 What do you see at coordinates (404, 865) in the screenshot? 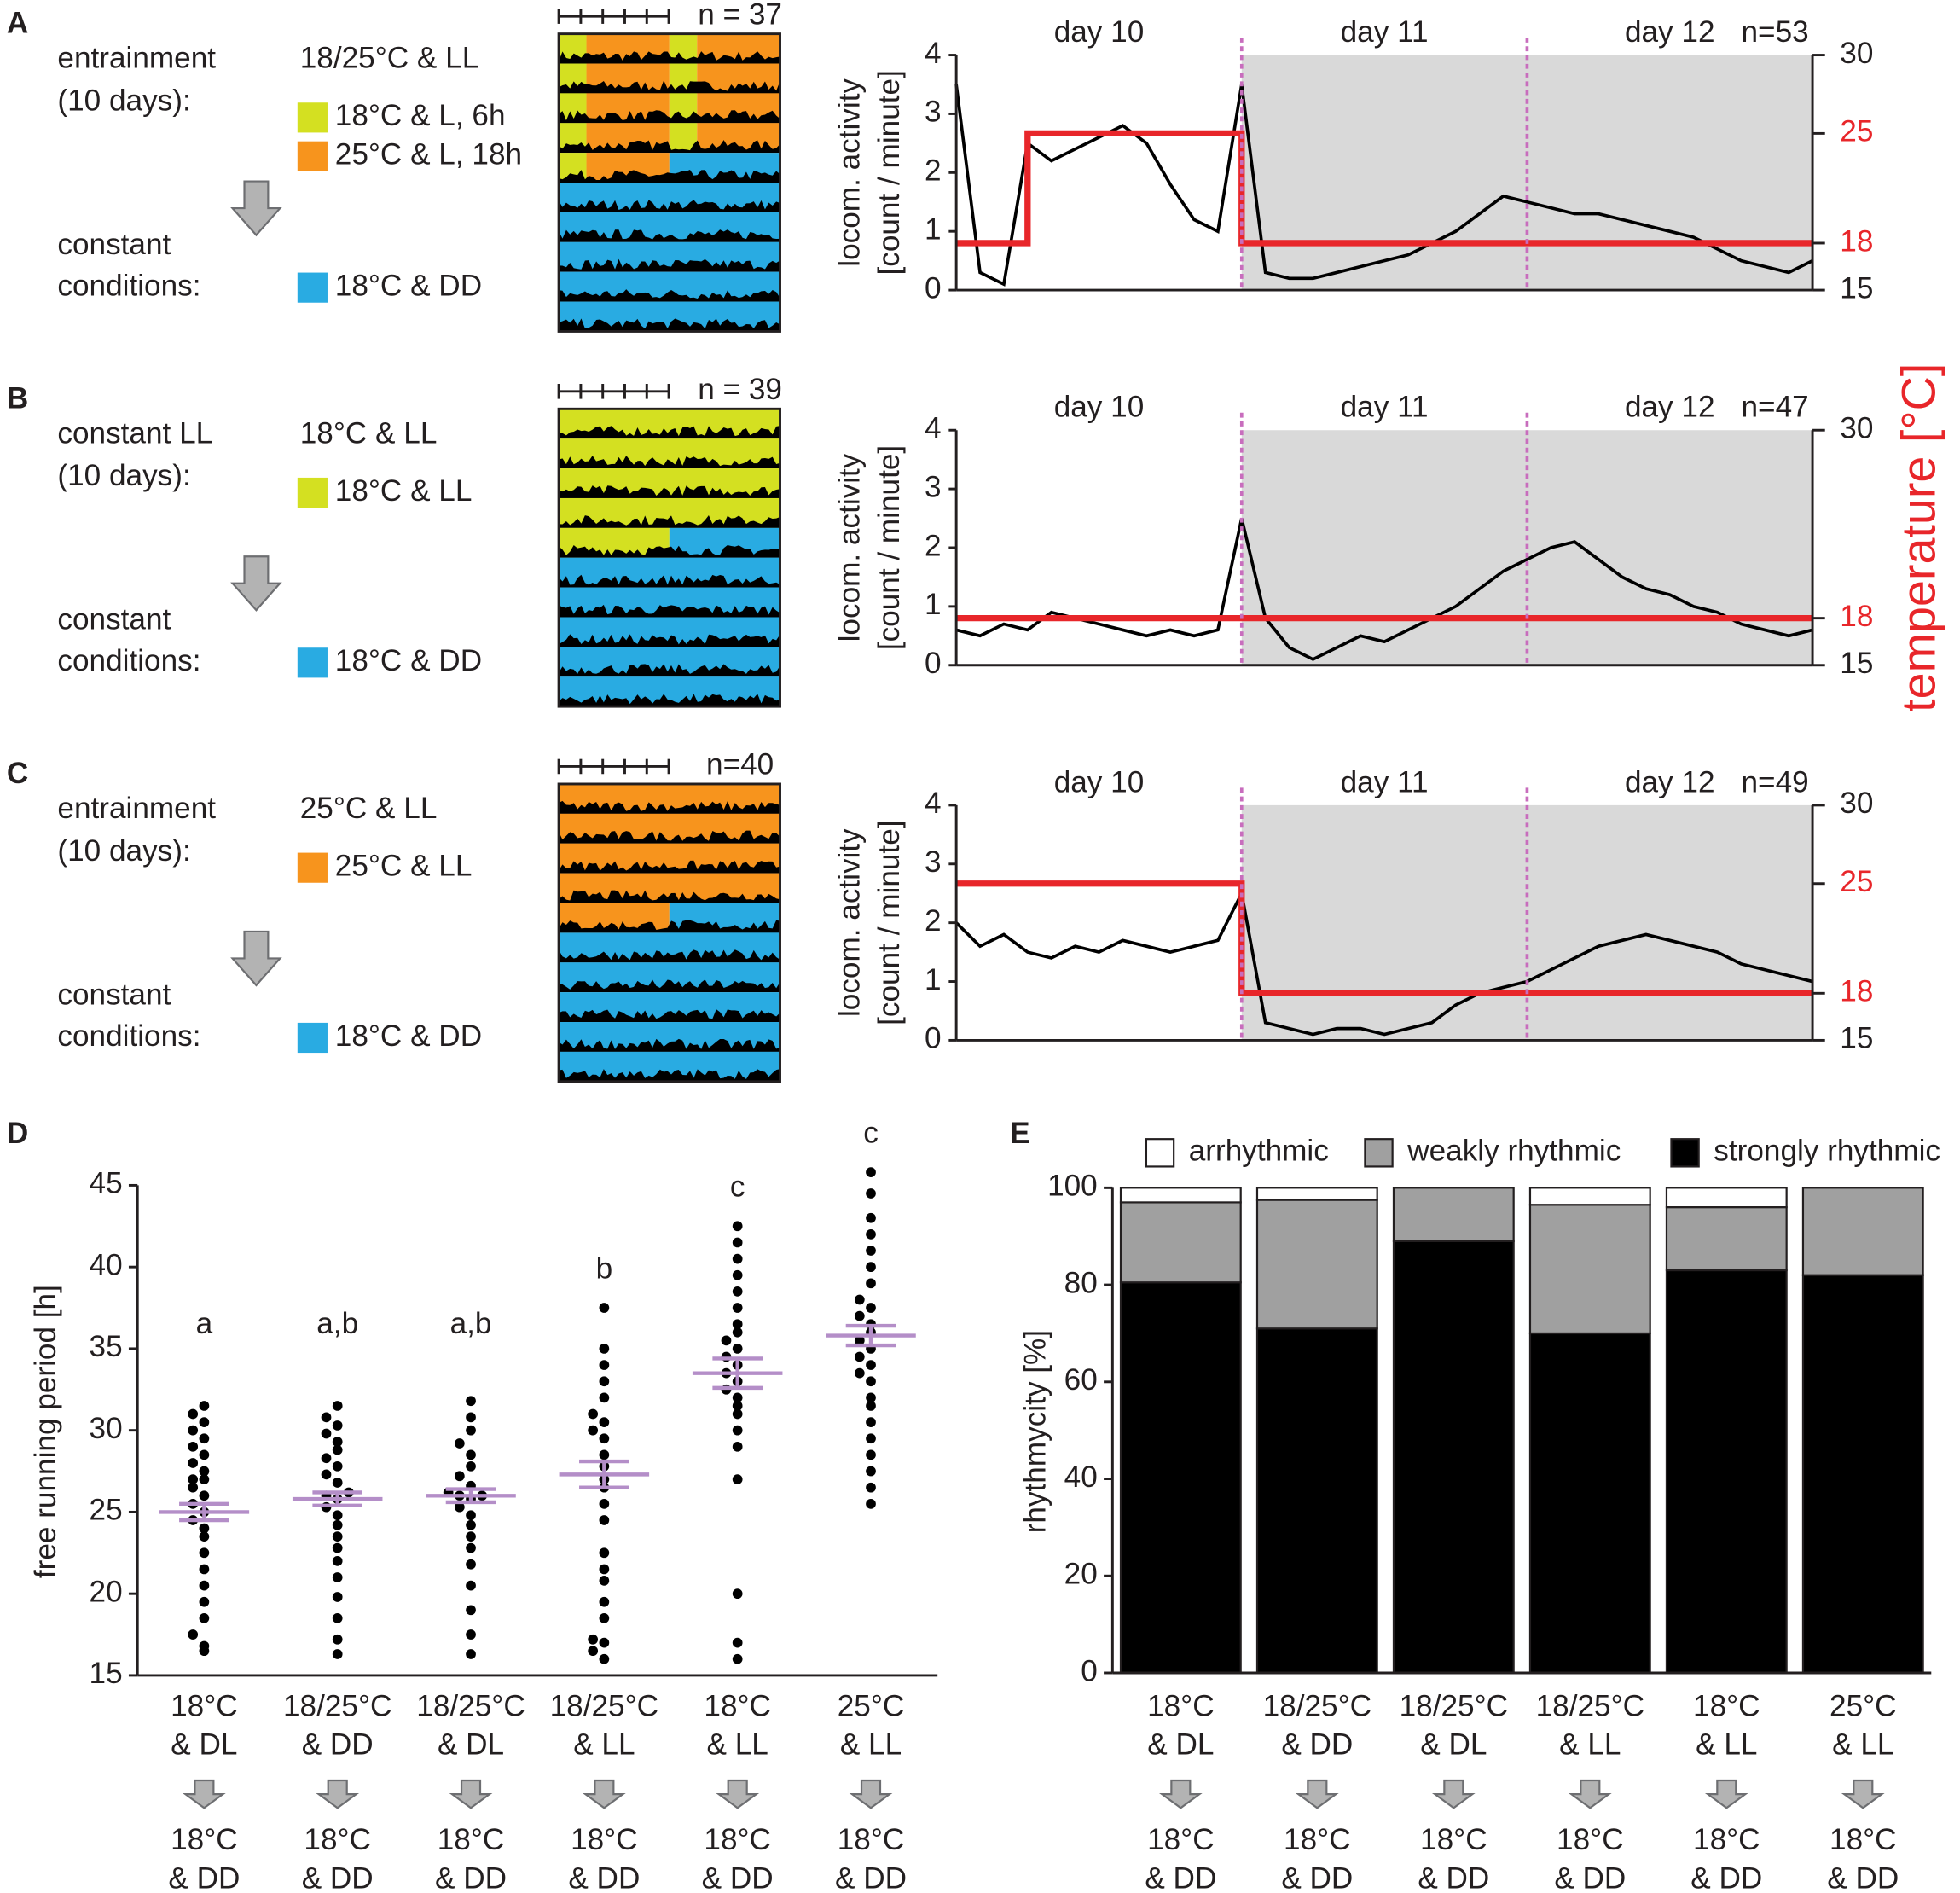
I see `legend-label: 25°C & LL` at bounding box center [404, 865].